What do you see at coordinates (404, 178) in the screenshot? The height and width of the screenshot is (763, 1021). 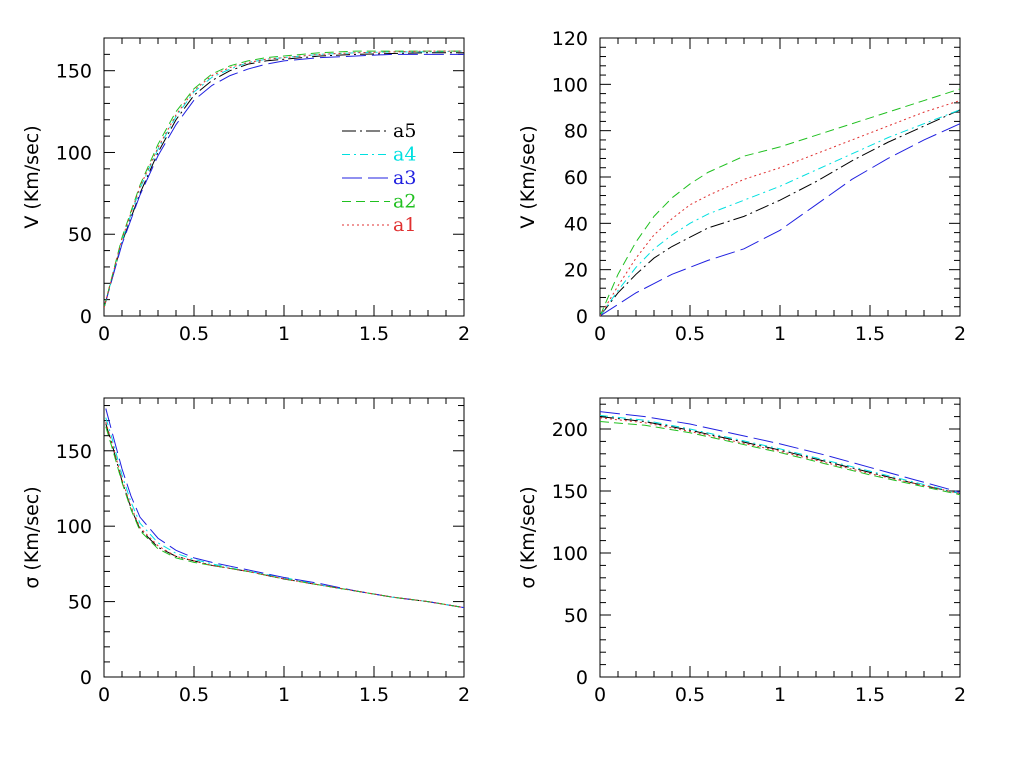 I see `legend-label-a3: a3` at bounding box center [404, 178].